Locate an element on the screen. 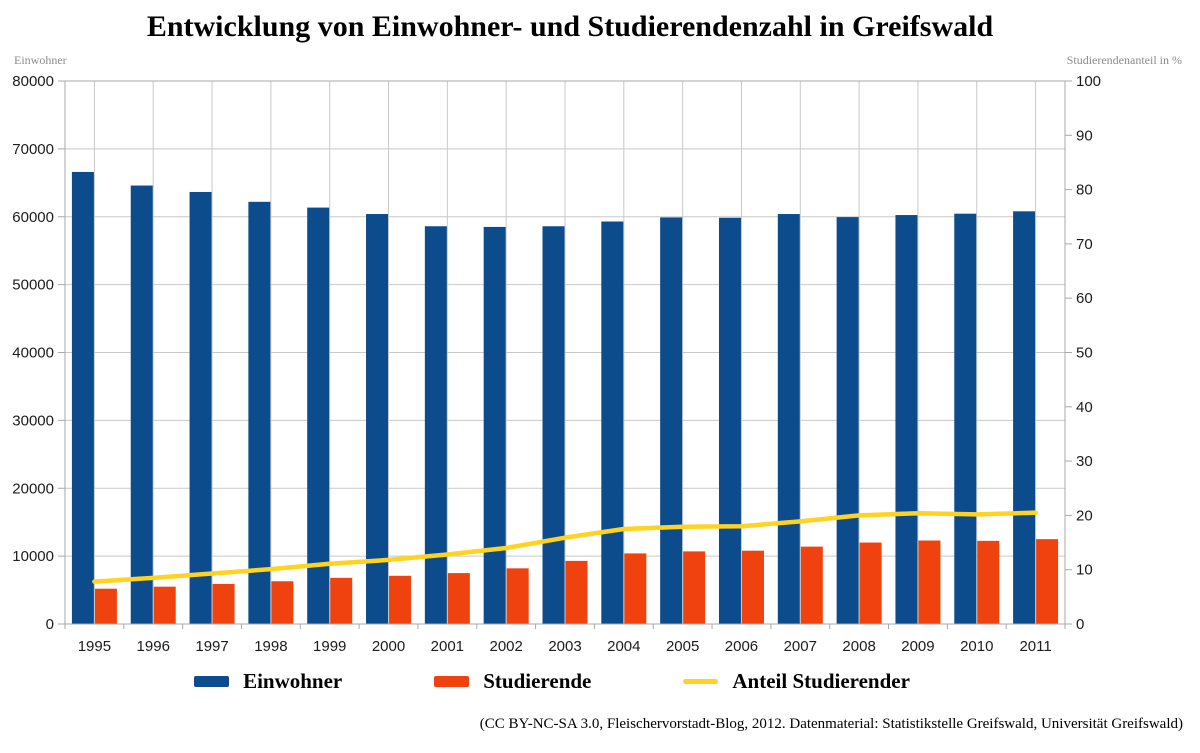  anteil-line is located at coordinates (565, 547).